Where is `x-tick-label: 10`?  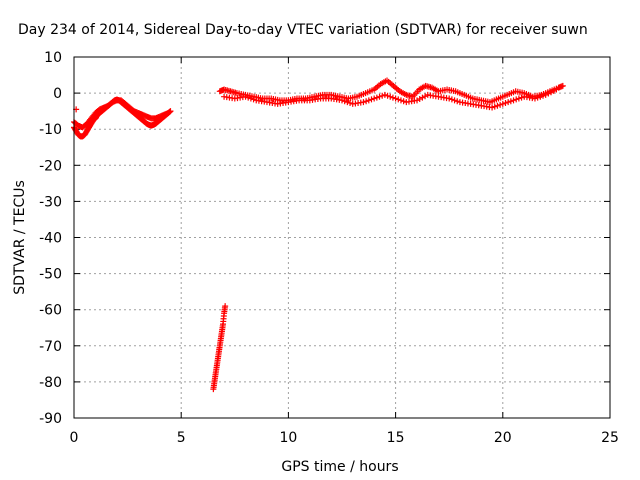
x-tick-label: 10 is located at coordinates (288, 438).